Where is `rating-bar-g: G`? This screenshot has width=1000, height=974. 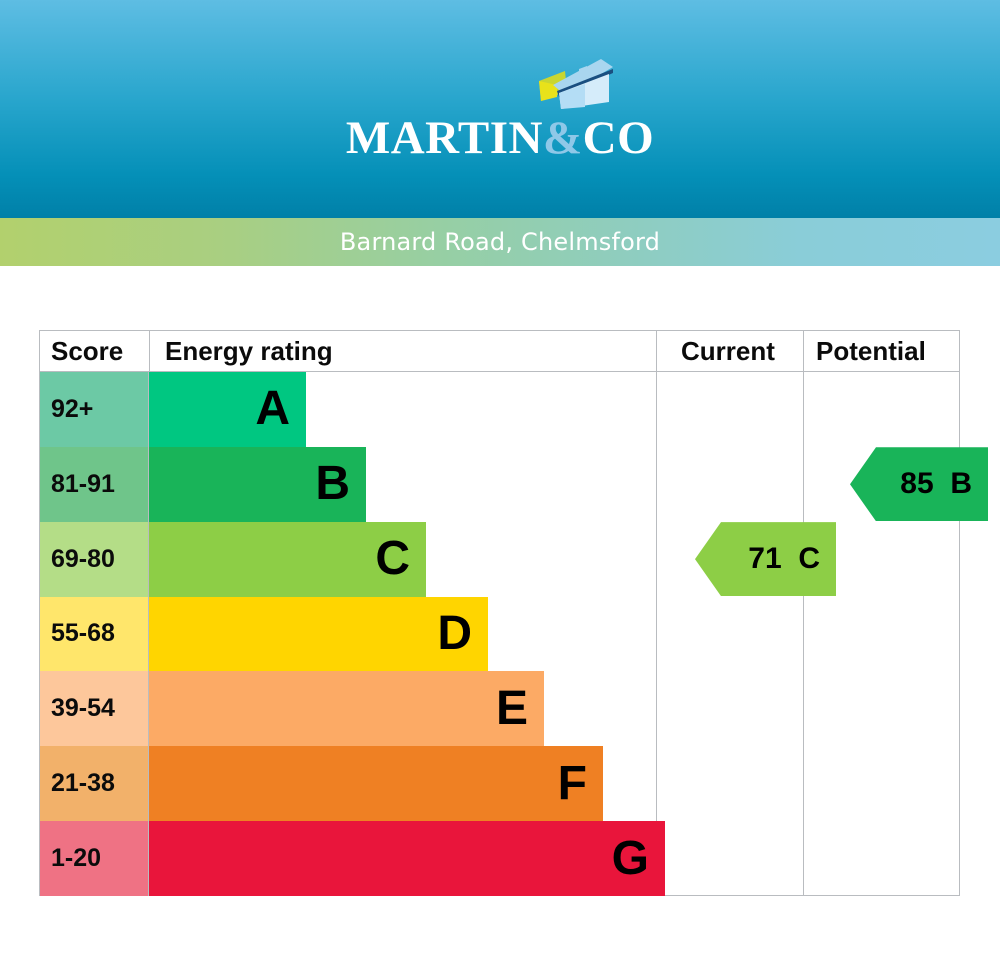 rating-bar-g: G is located at coordinates (407, 858).